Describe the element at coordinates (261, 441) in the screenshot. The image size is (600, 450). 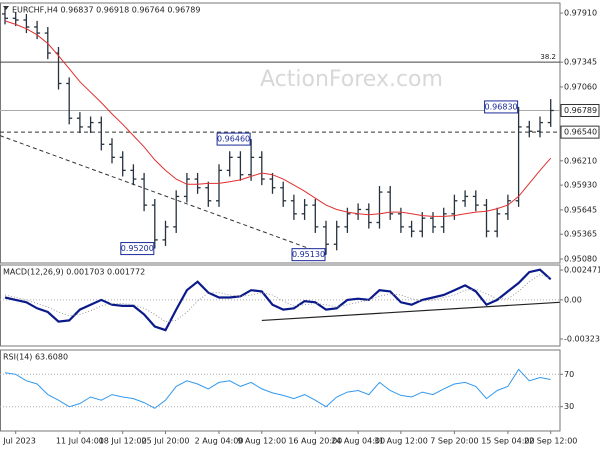
I see `x-tick-label: 9 Aug 12:00` at that location.